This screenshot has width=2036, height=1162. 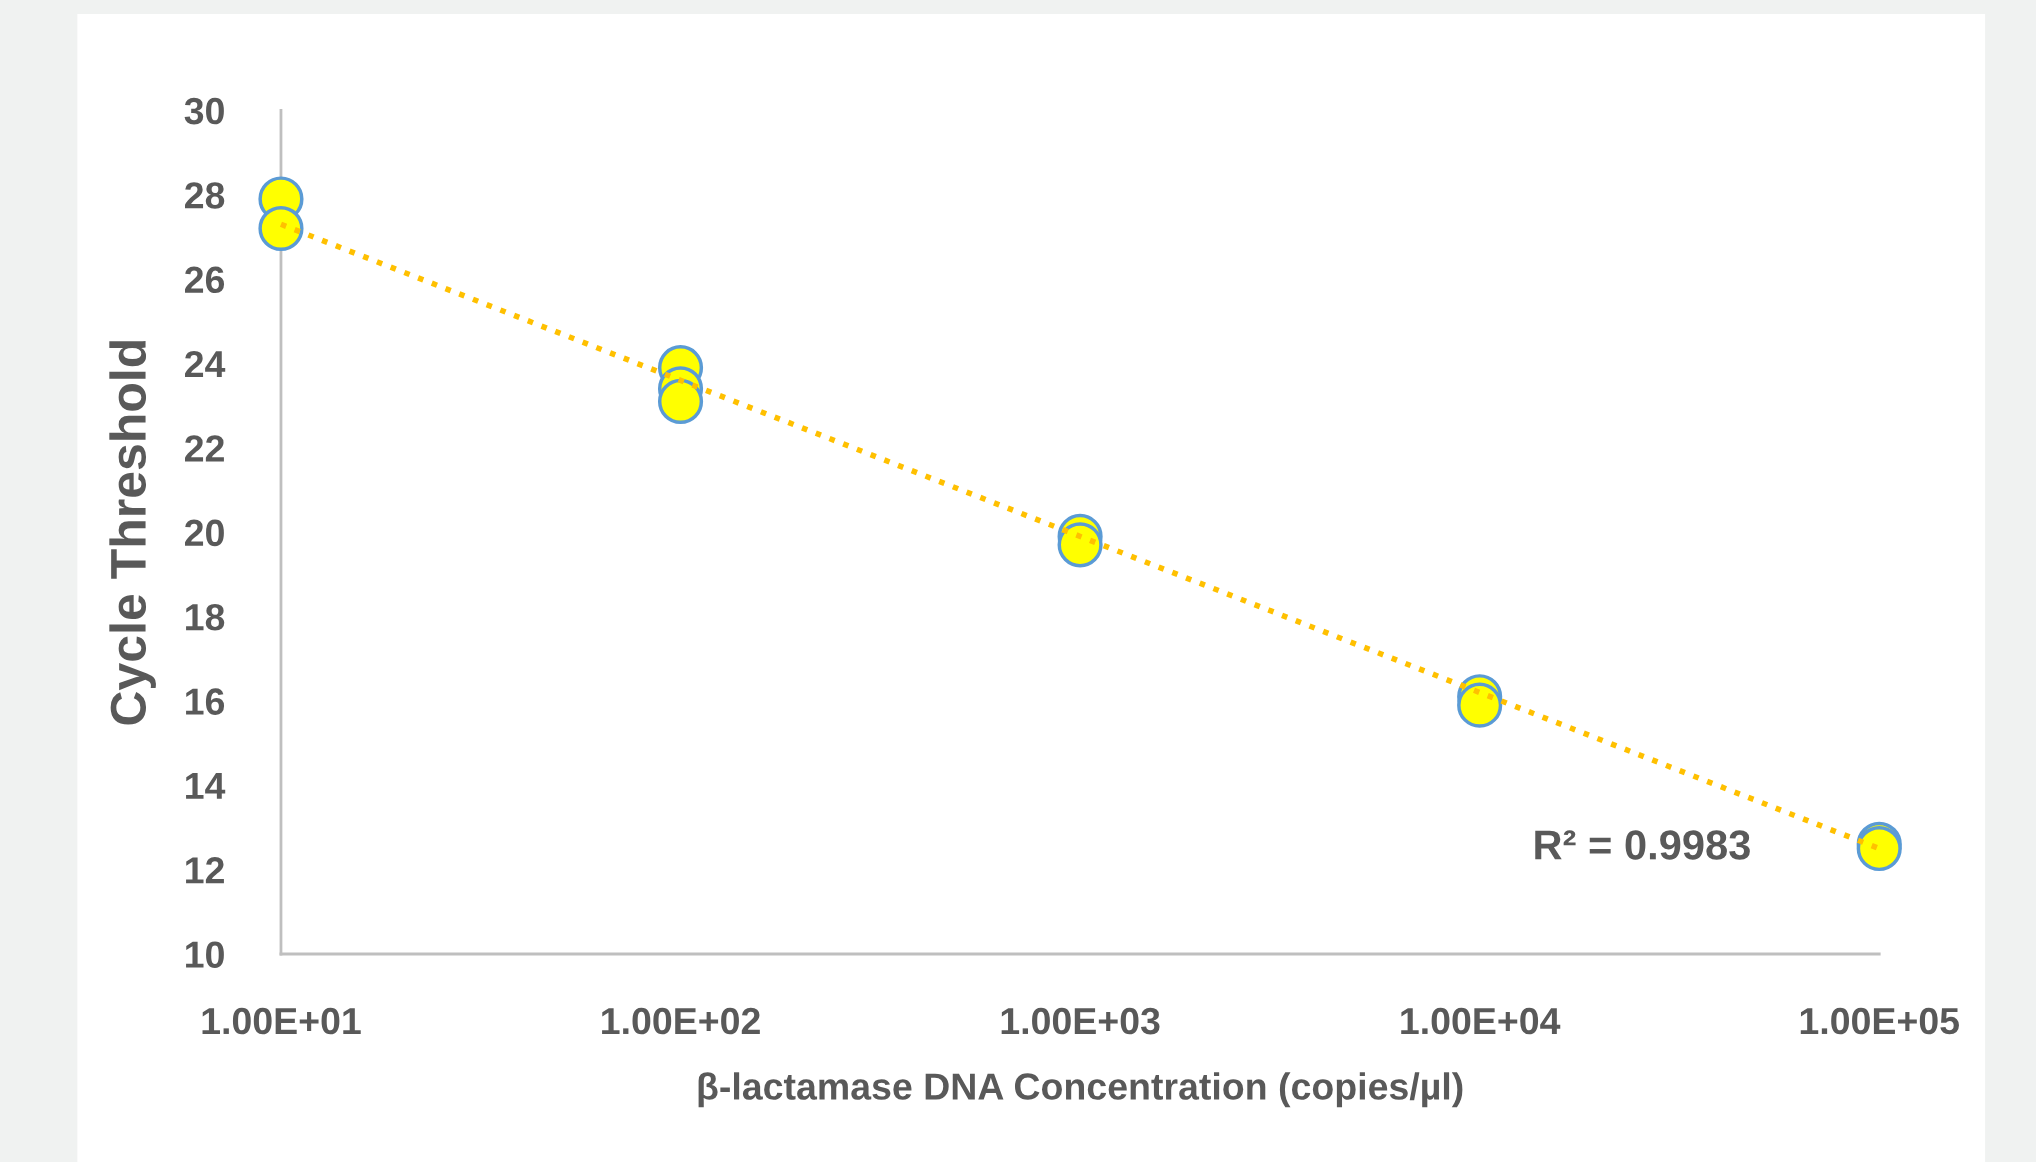 What do you see at coordinates (204, 111) in the screenshot?
I see `y-tick-label: 30` at bounding box center [204, 111].